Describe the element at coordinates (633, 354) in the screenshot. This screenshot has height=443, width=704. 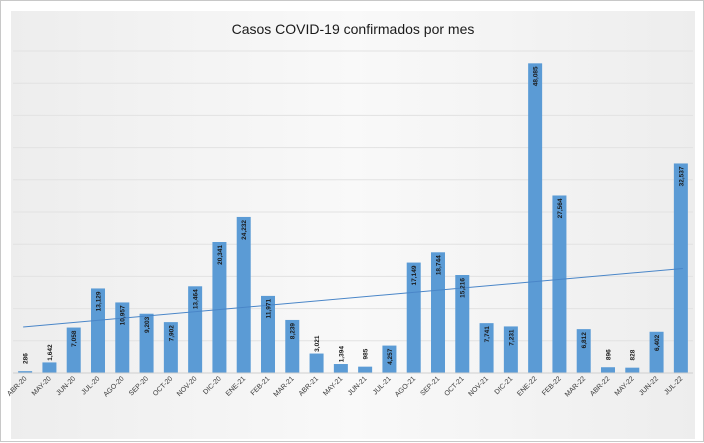
I see `data-label: 828` at that location.